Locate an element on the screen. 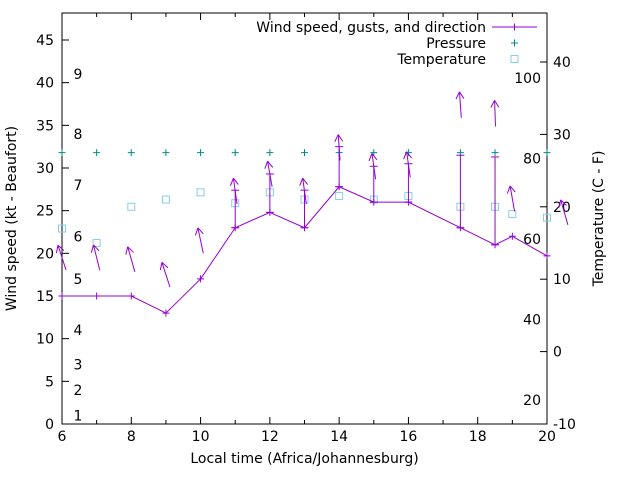  y-left-tick-label: 20 is located at coordinates (45, 254).